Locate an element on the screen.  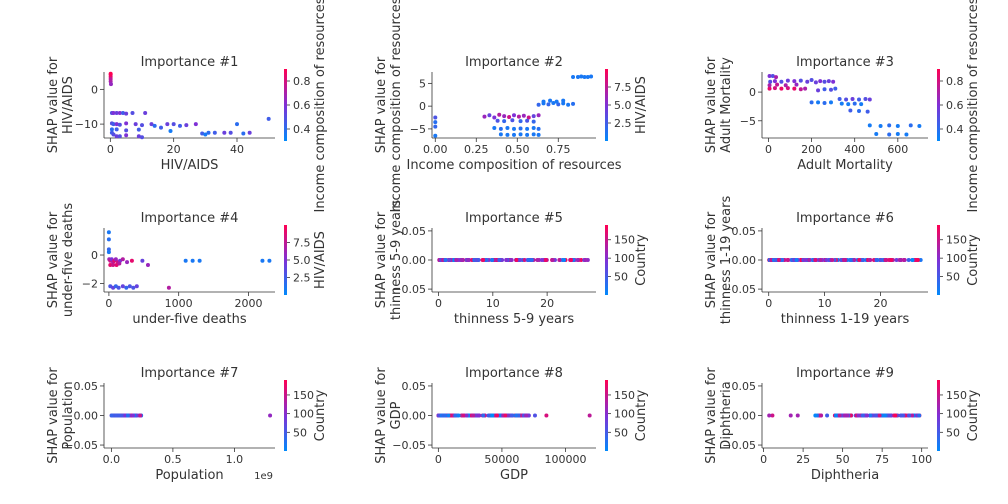
y-axis-label-line: thinness 1-19 years is located at coordinates (726, 260).